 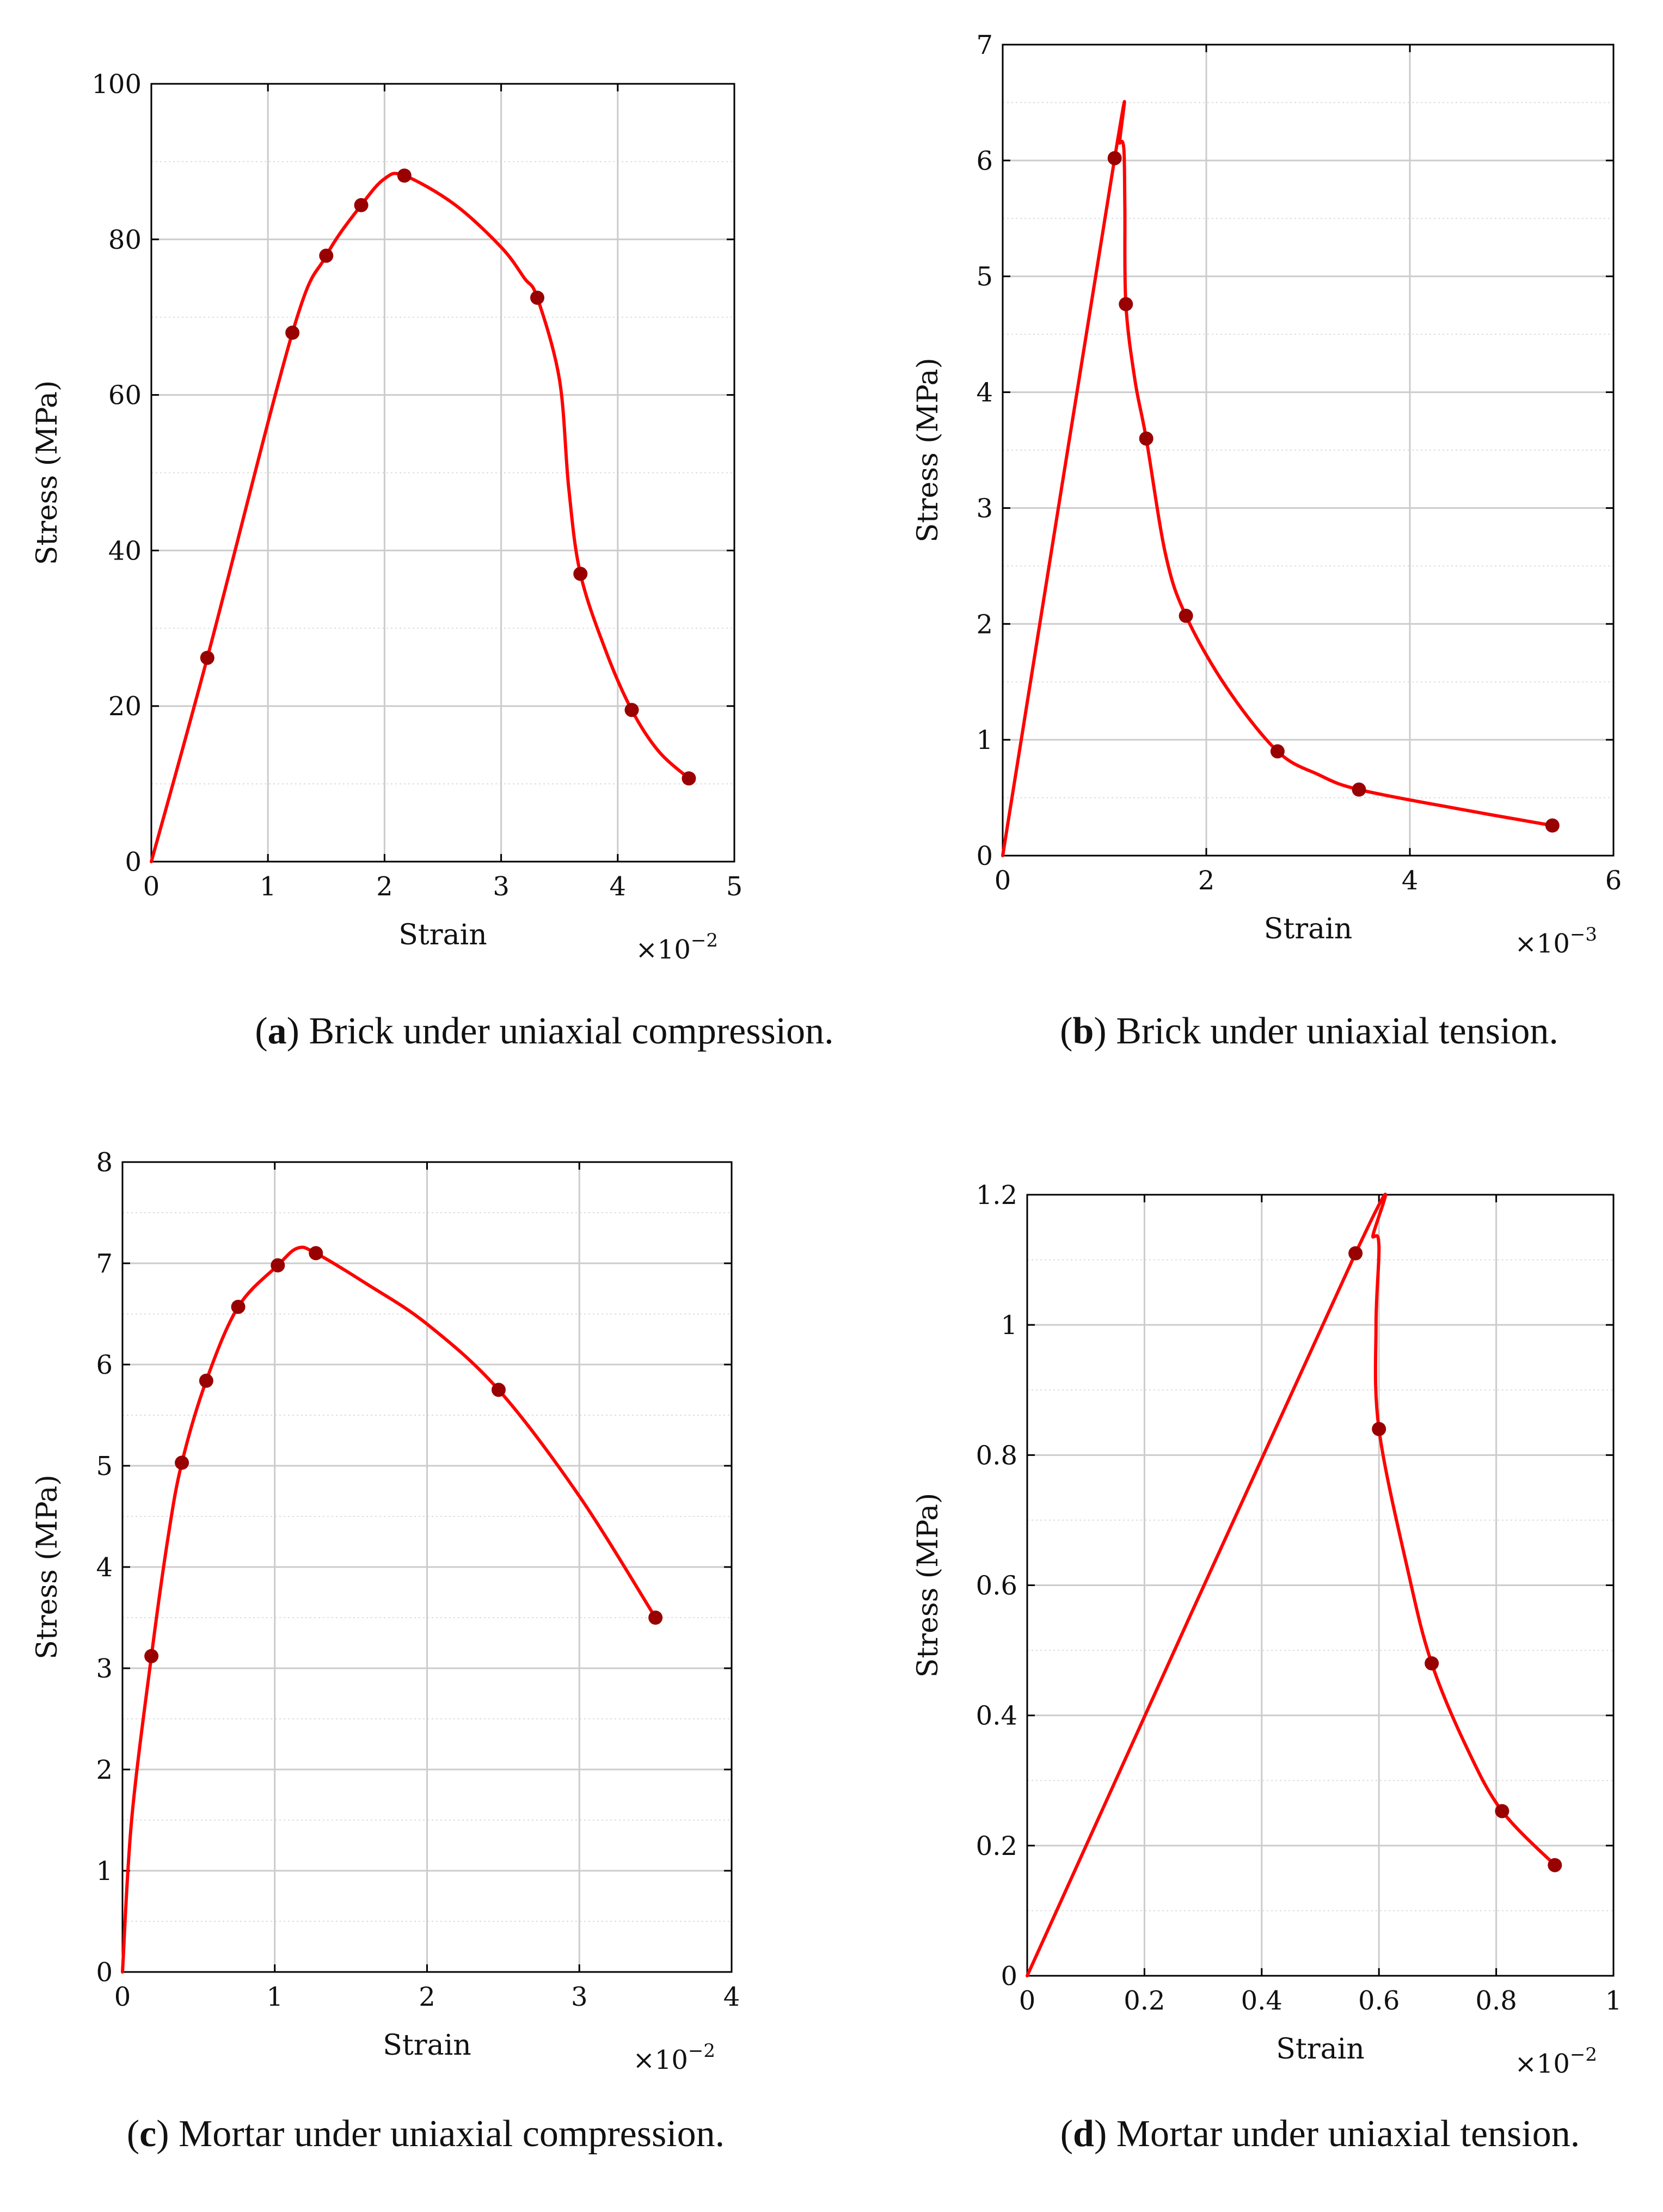 What do you see at coordinates (1613, 881) in the screenshot?
I see `x-tick-label: 6` at bounding box center [1613, 881].